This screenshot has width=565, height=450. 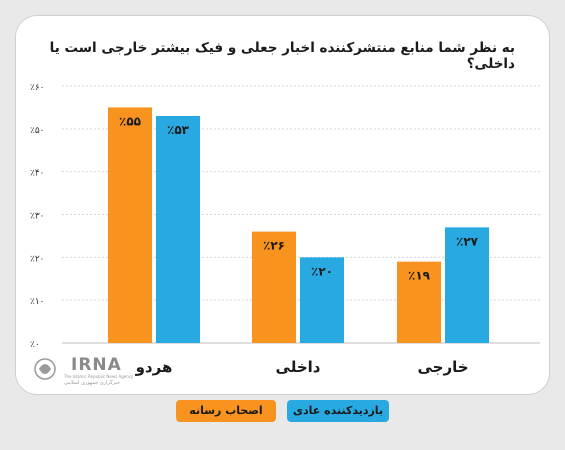 I want to click on logo-subtitle-fa: خبرگزاری جمهوری اسلامی, so click(x=92, y=383).